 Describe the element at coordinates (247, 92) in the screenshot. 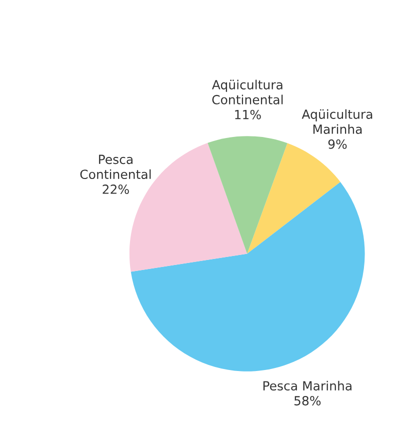

I see `slice-label: Aqüicultura Continental` at that location.